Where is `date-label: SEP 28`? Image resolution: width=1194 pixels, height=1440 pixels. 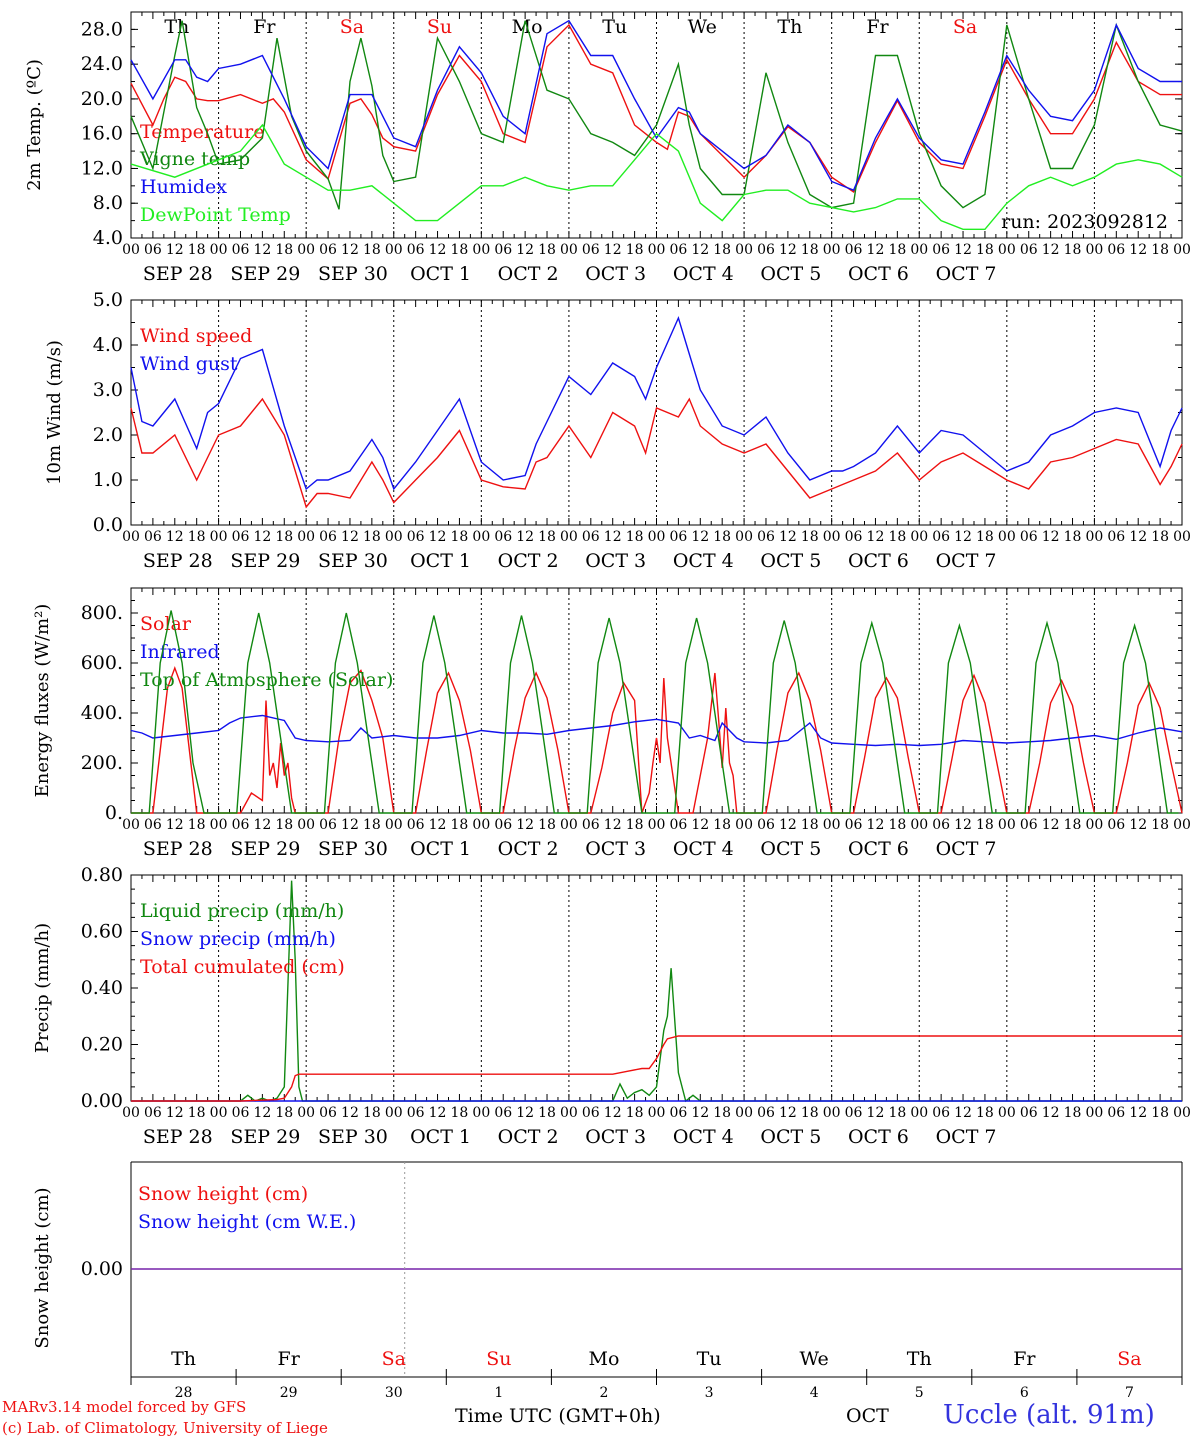
date-label: SEP 28 is located at coordinates (178, 1137).